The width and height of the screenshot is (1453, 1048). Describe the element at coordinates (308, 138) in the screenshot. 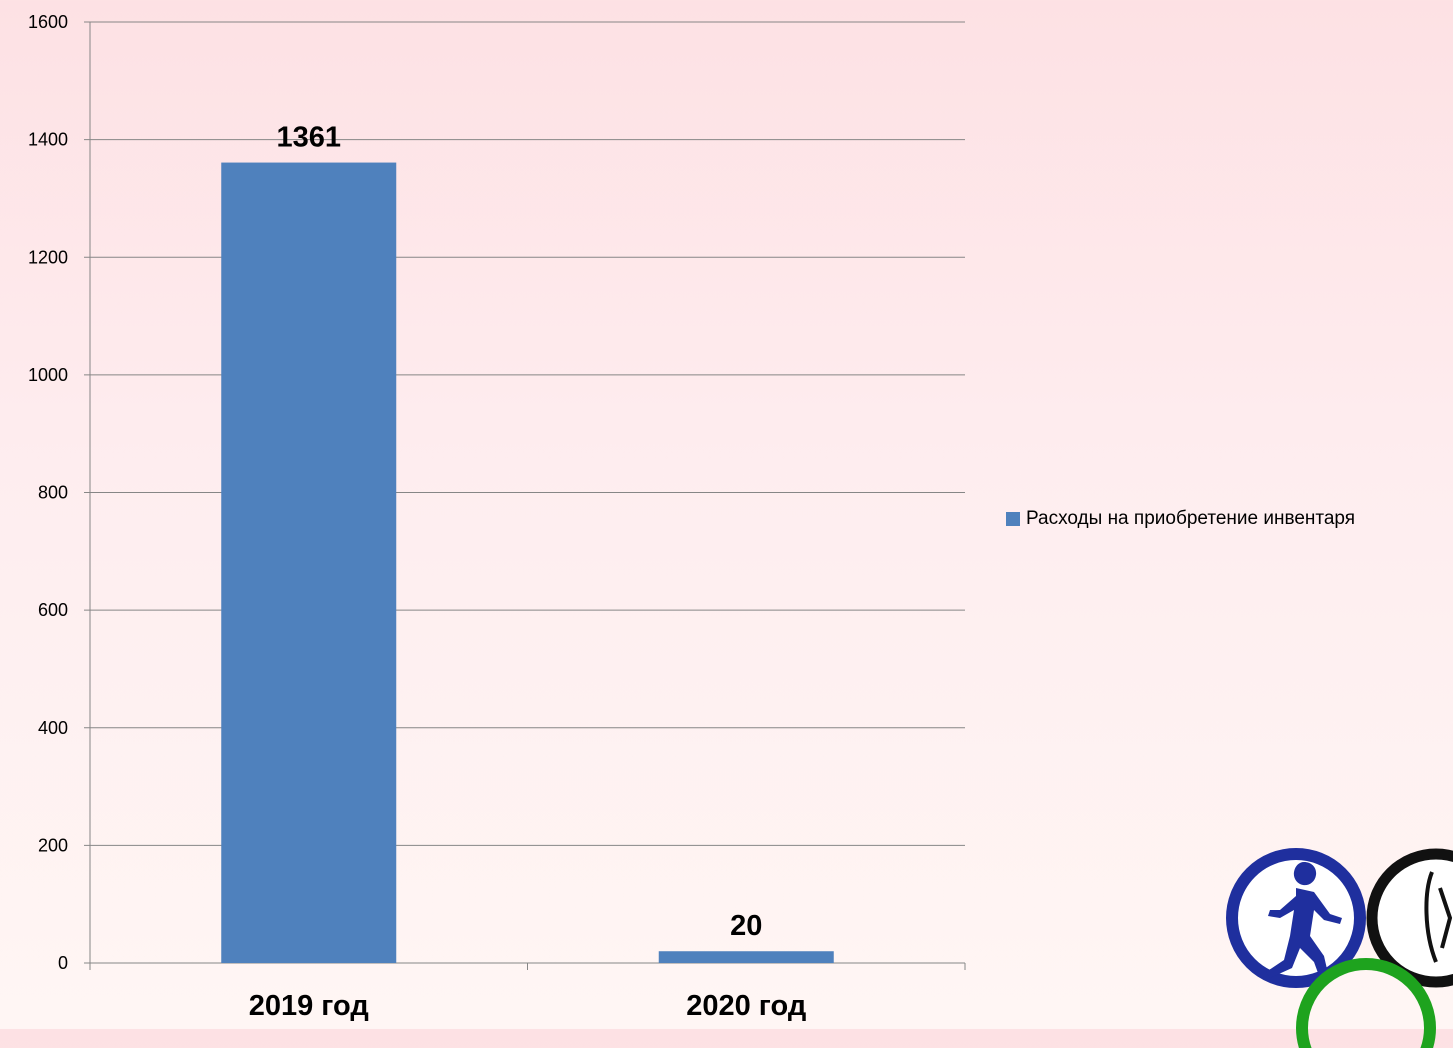

I see `data-label: 1361` at that location.